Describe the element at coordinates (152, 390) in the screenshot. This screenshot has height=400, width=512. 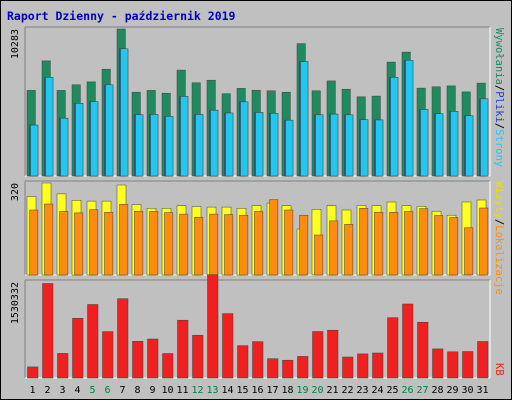
I see `x-tick-label-9: 9` at that location.